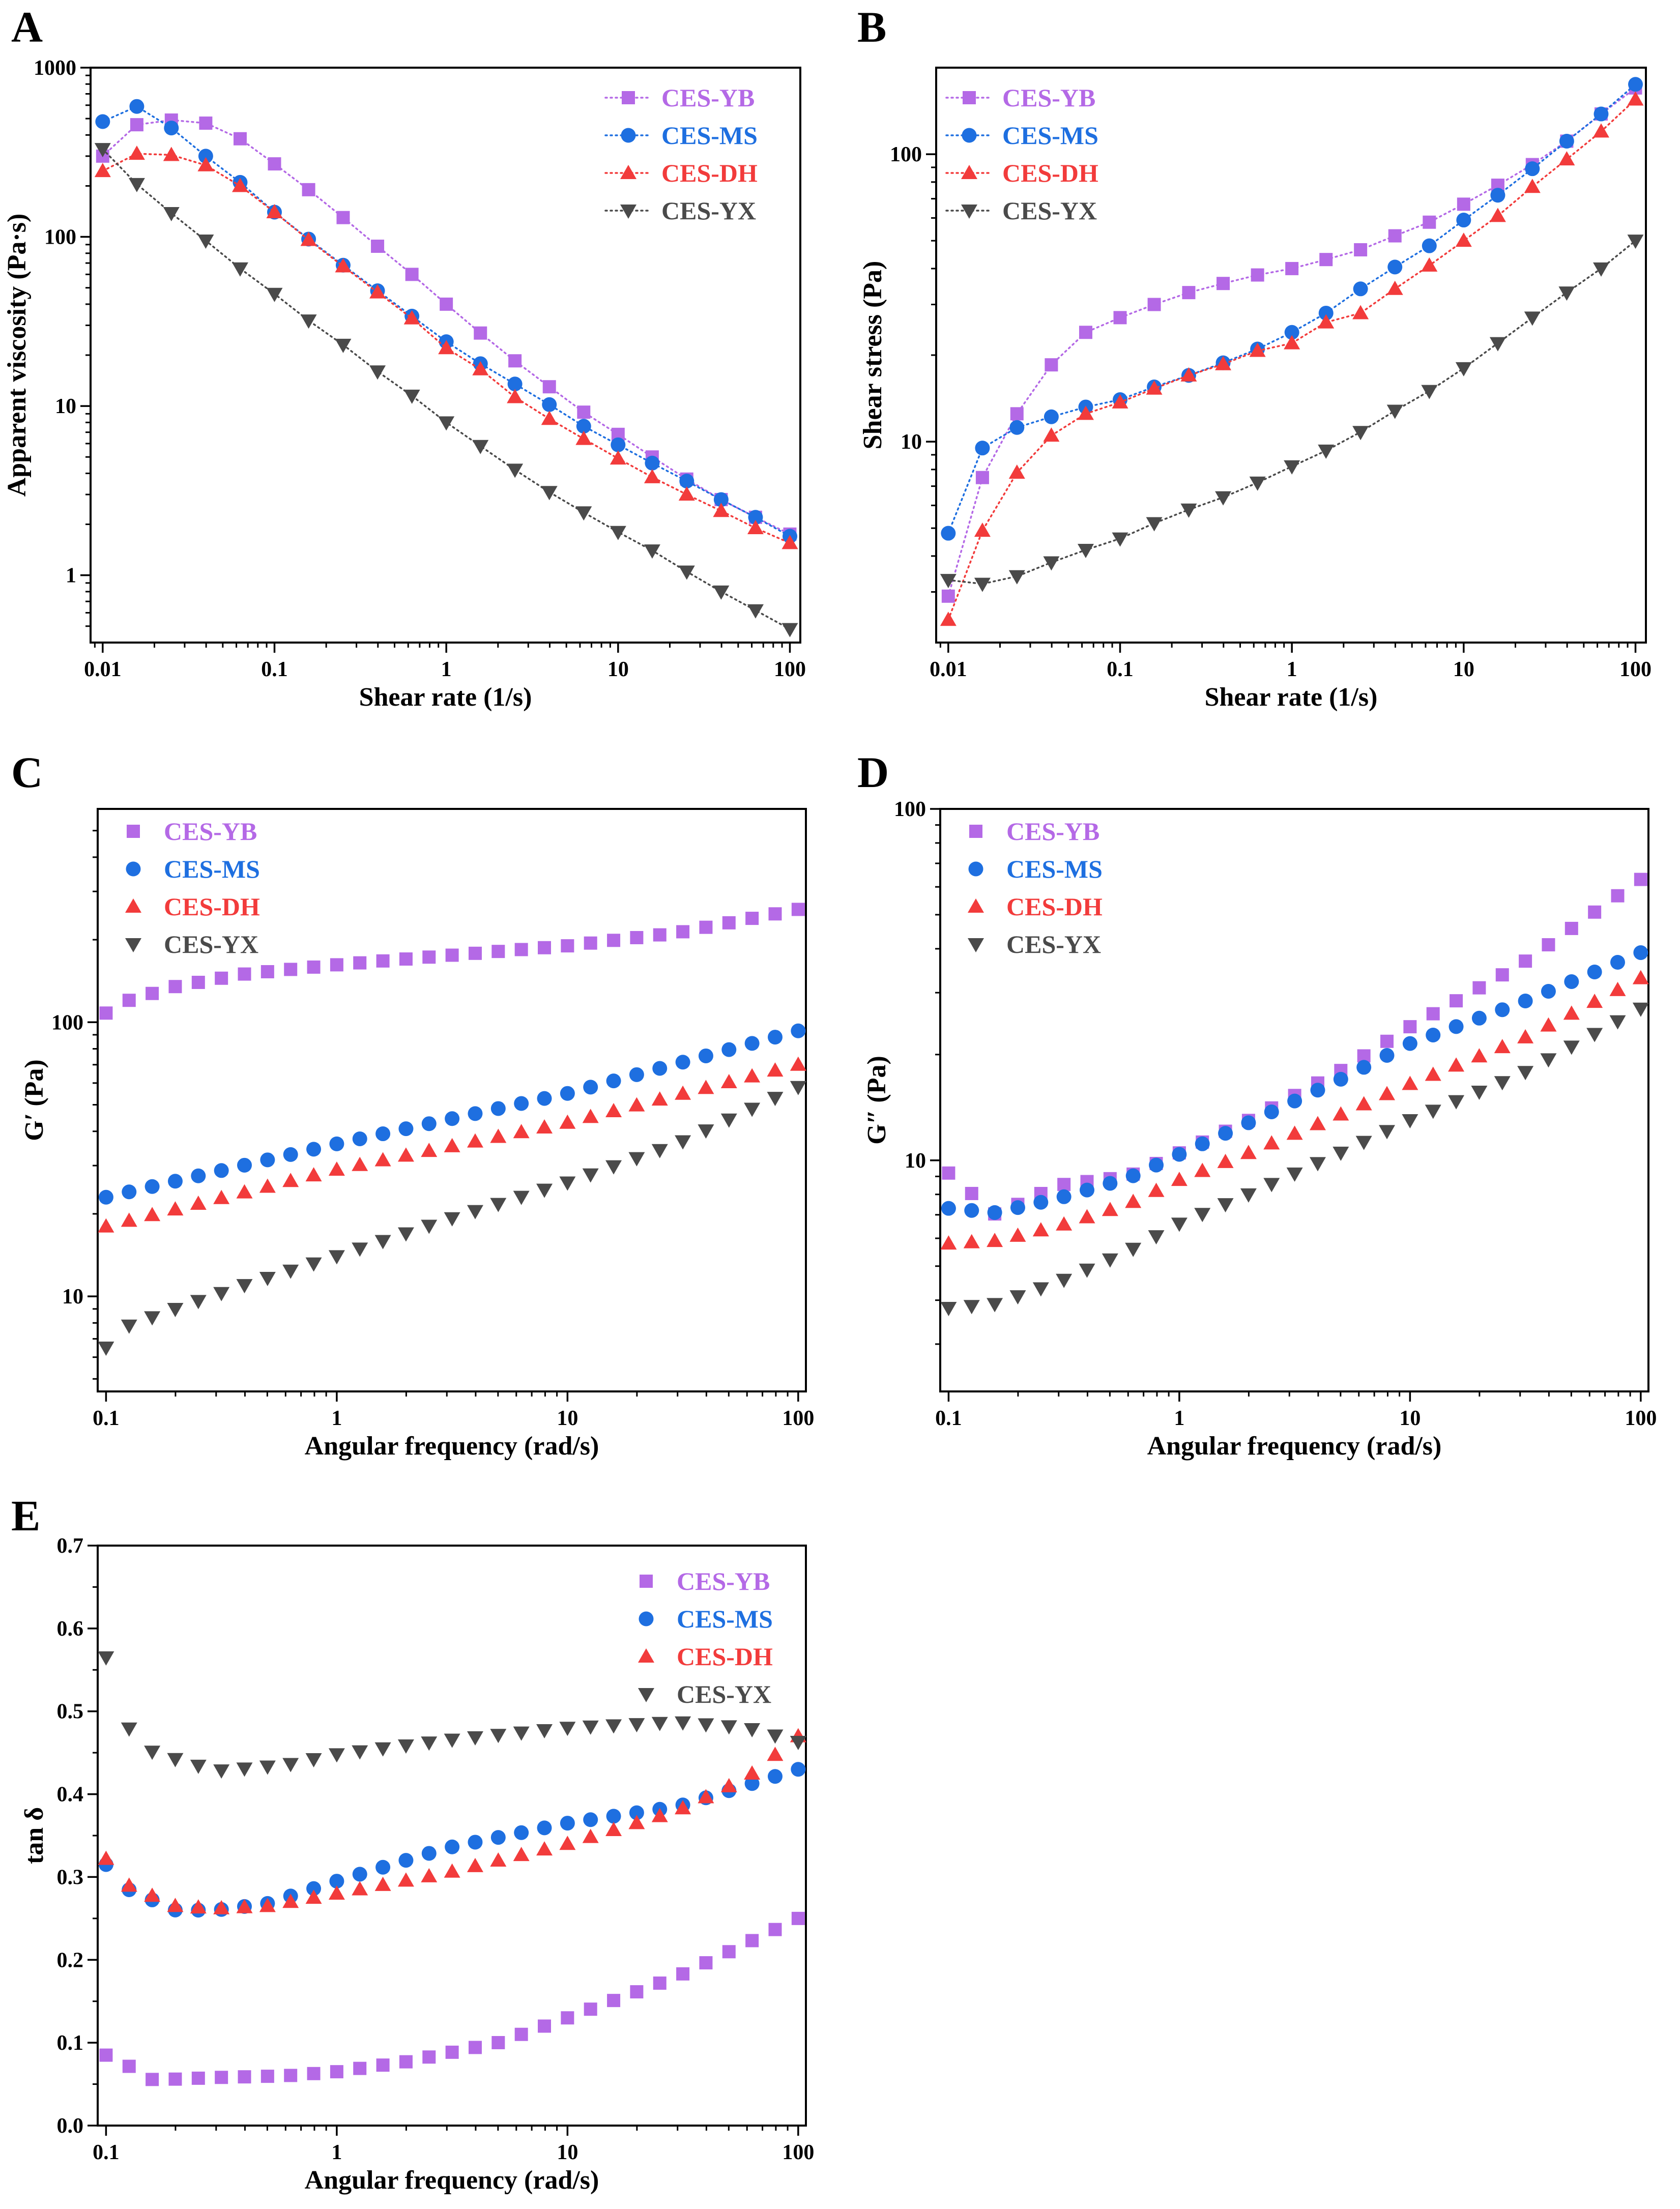 The height and width of the screenshot is (2209, 1680). Describe the element at coordinates (452, 2180) in the screenshot. I see `x-axis-title: Angular frequency (rad/s)` at that location.